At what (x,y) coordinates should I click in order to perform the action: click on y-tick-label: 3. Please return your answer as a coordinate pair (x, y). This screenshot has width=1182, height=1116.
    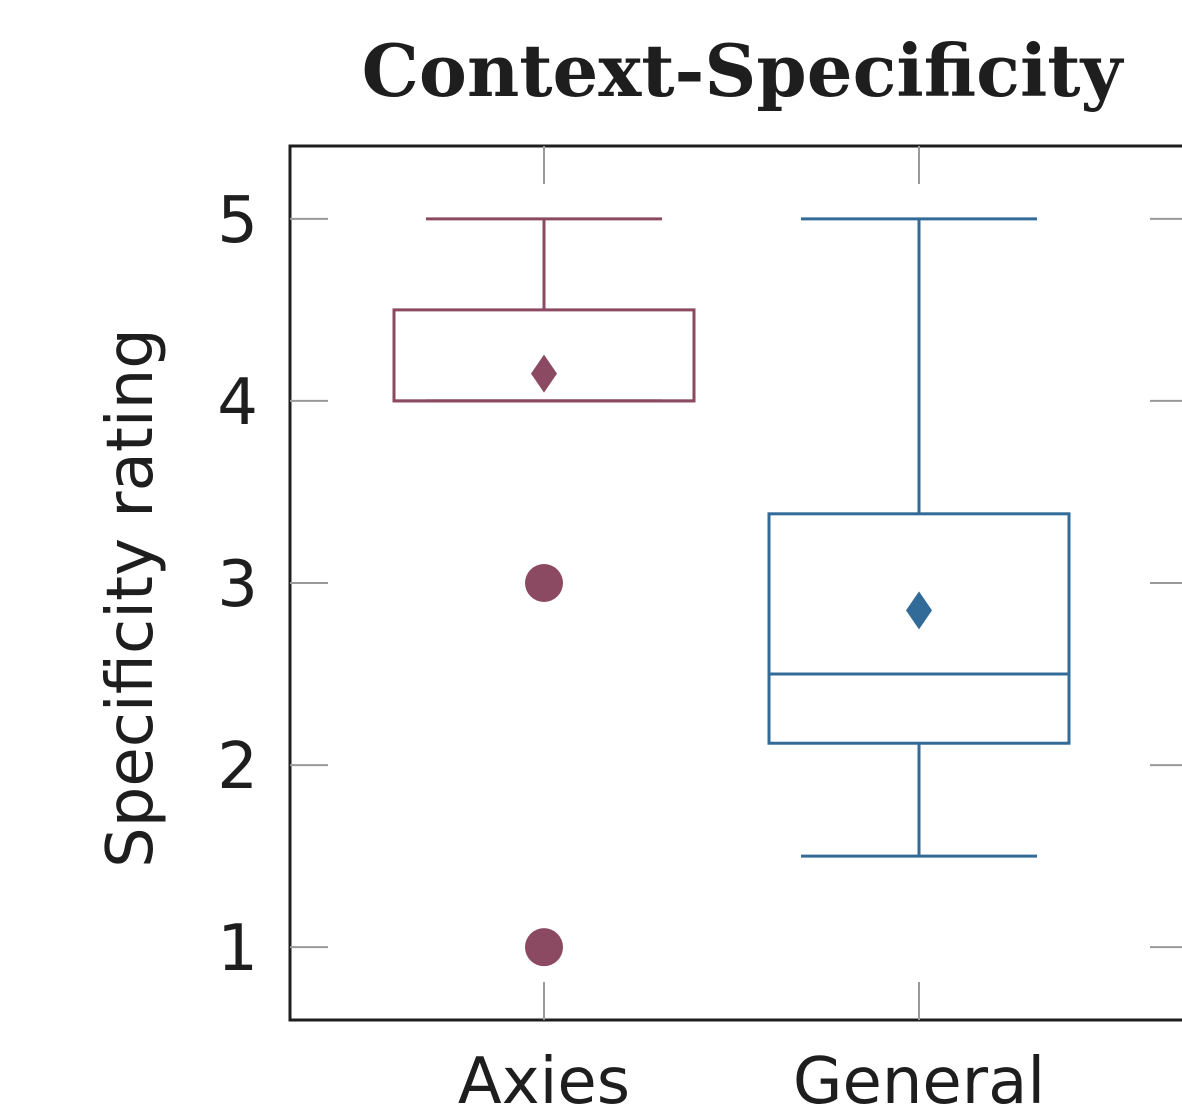
    Looking at the image, I should click on (237, 585).